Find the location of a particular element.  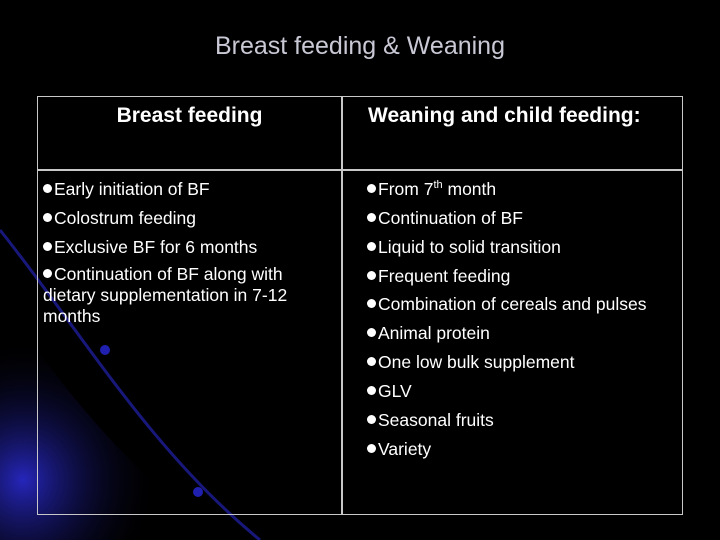

column-header-weaning: Weaning and child feeding: is located at coordinates (504, 115).